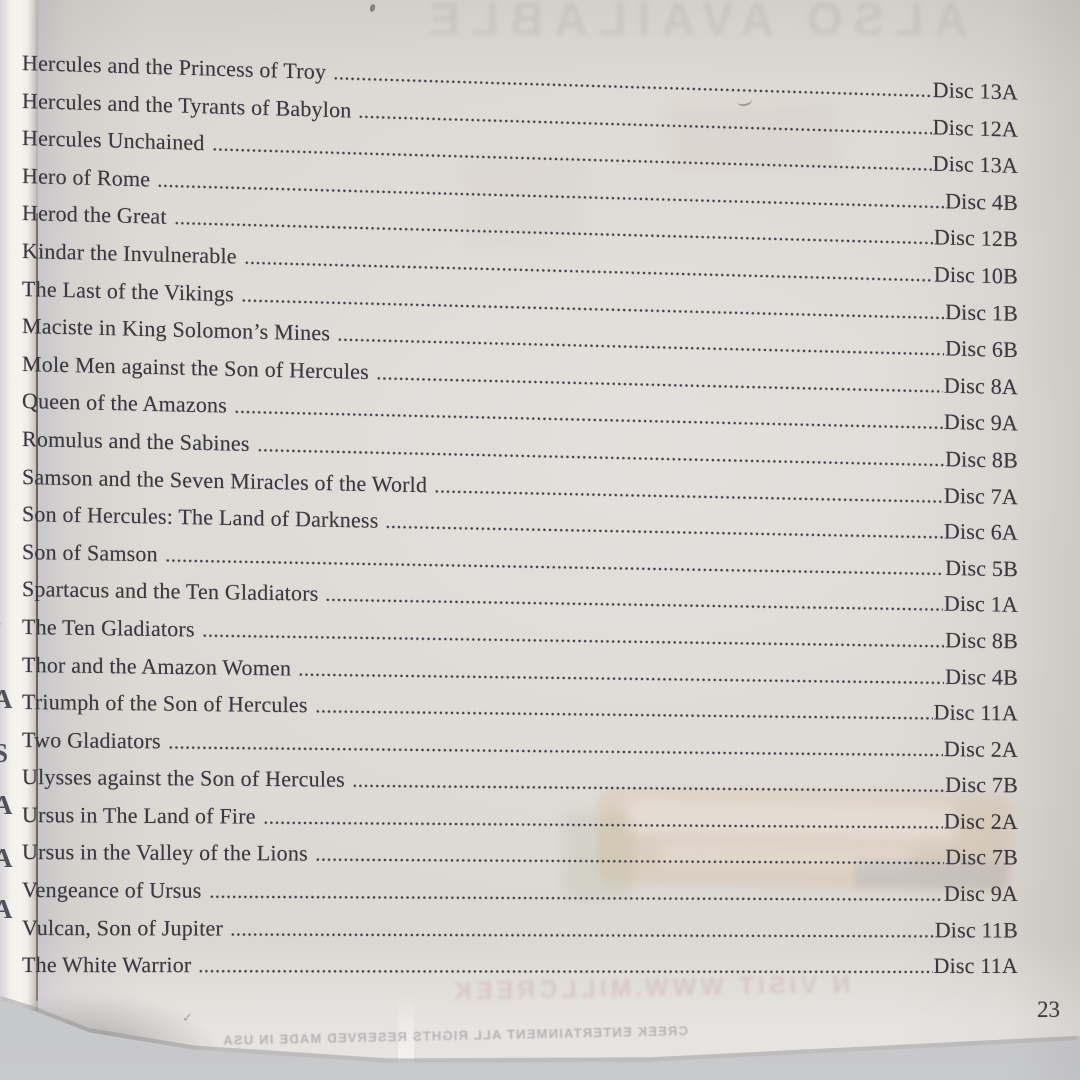  Describe the element at coordinates (520, 927) in the screenshot. I see `toc-row: Vulcan, Son of Jupiter Disc 11B` at that location.